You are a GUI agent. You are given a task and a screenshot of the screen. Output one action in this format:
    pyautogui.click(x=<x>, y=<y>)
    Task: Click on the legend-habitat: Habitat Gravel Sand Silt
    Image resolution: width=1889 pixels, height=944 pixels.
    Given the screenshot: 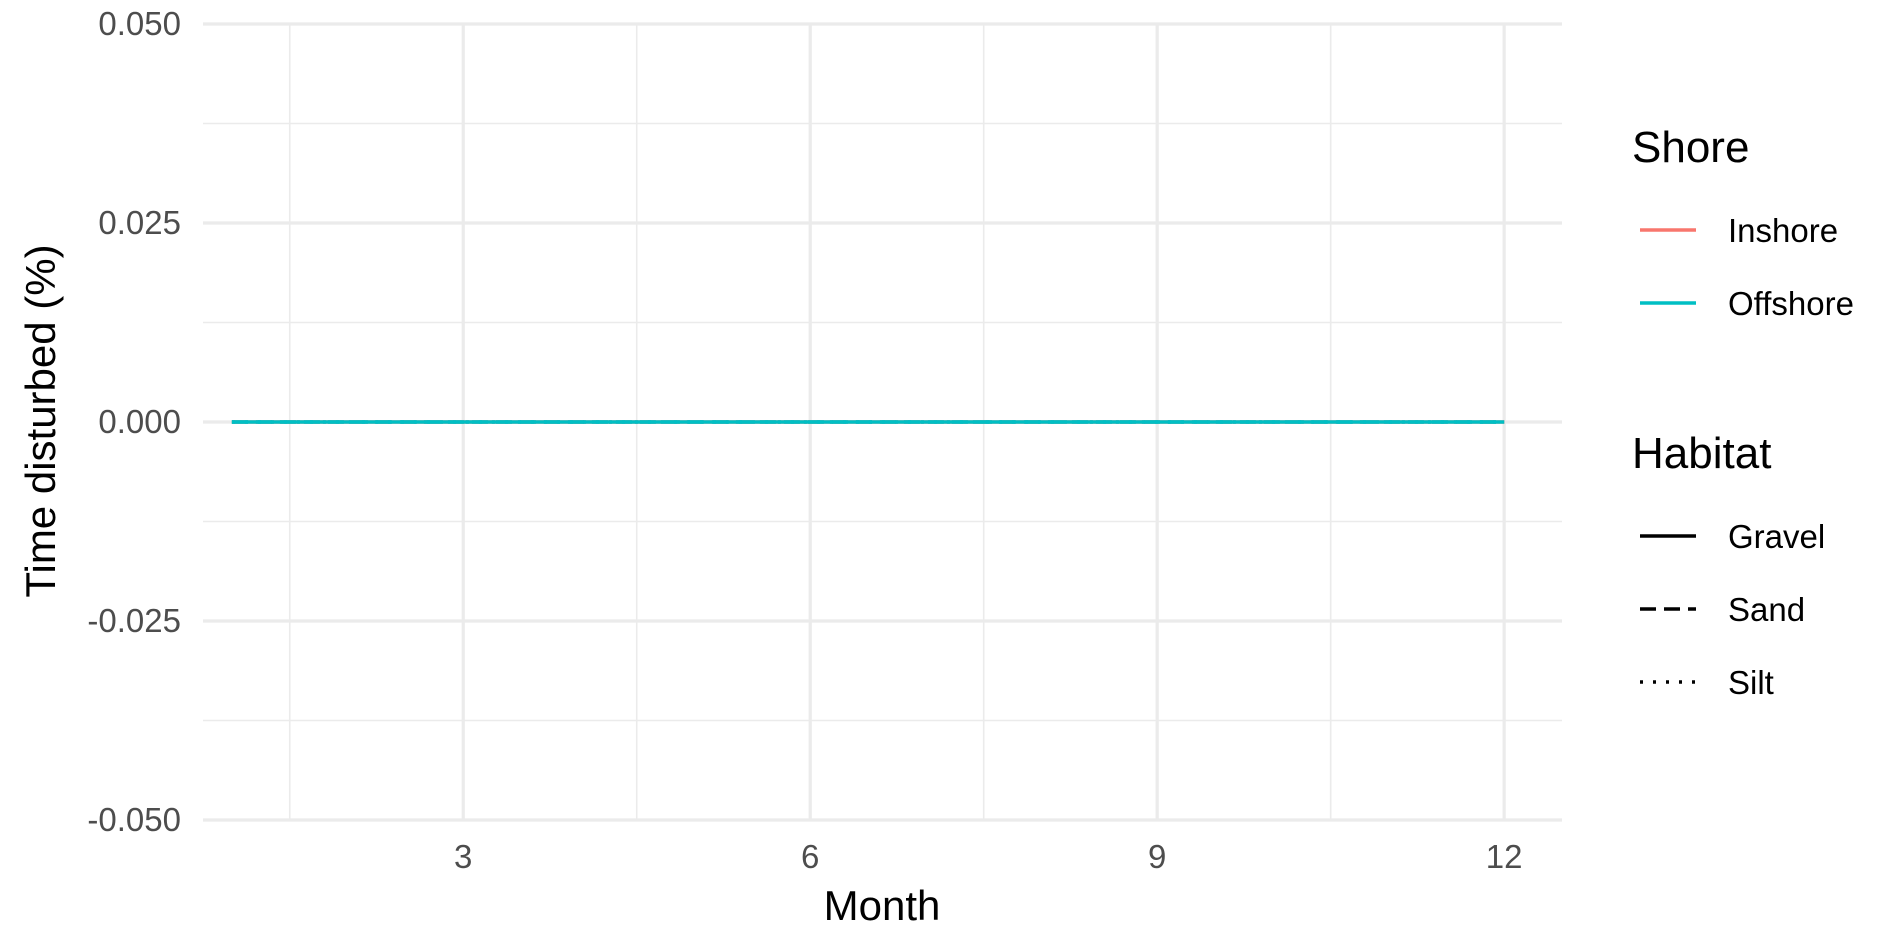 What is the action you would take?
    pyautogui.click(x=1728, y=565)
    